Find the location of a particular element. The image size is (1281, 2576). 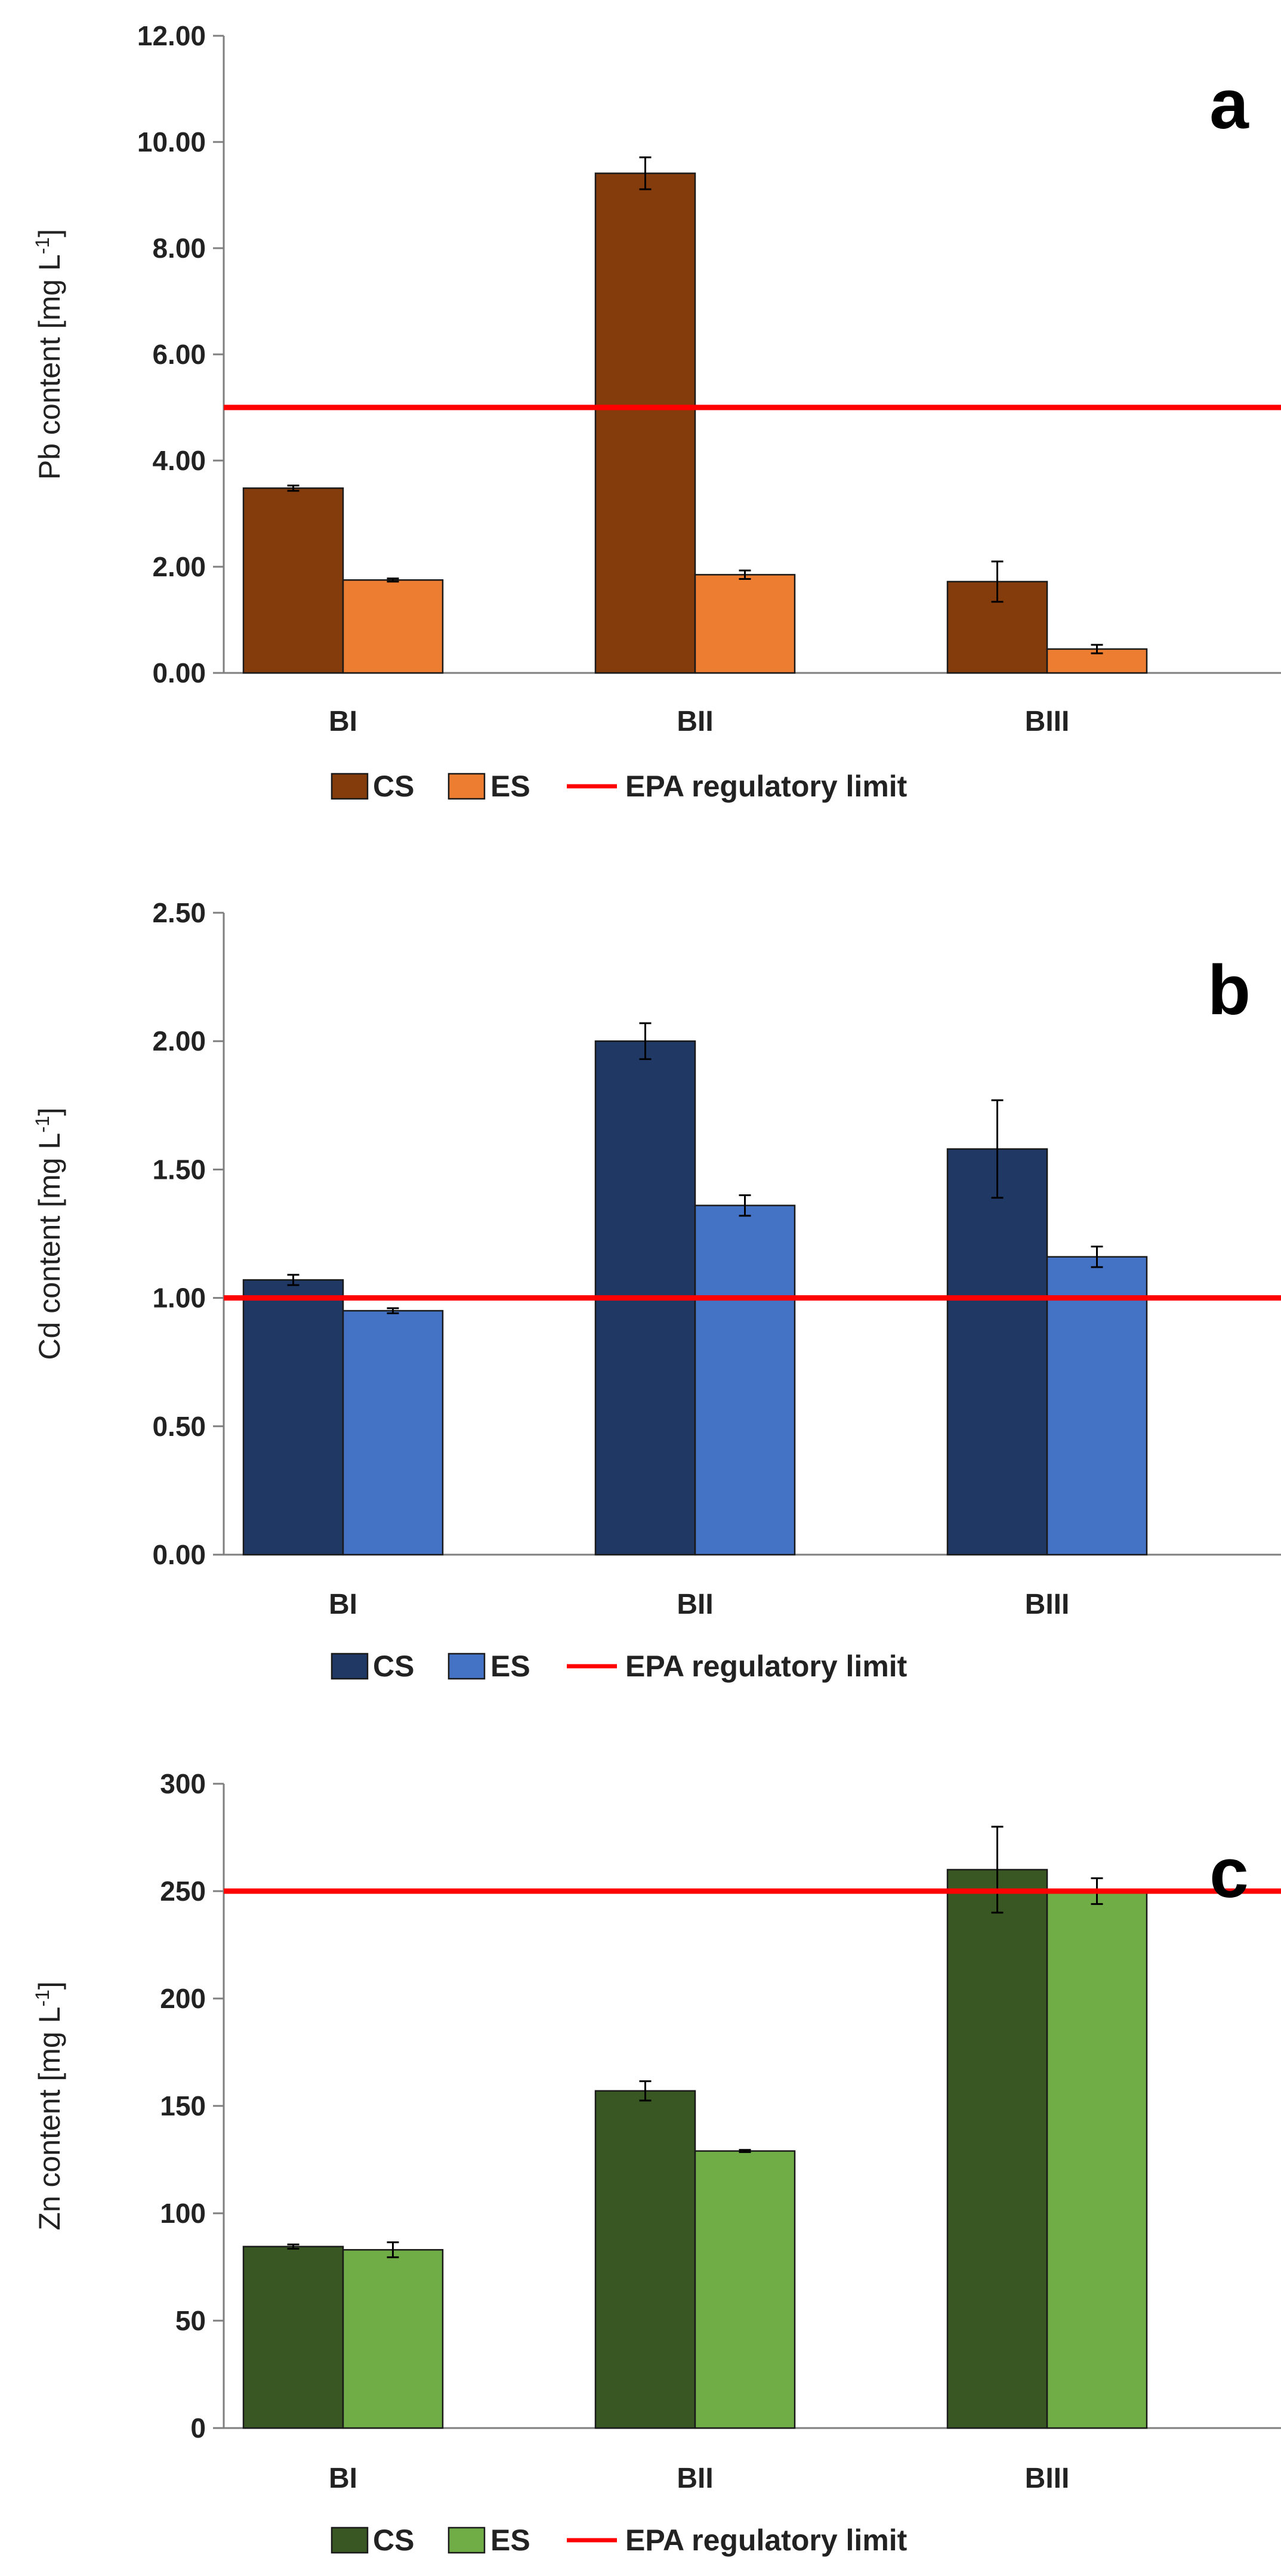

y-axis-title-main: Zn content [mg L is located at coordinates (50, 2119).